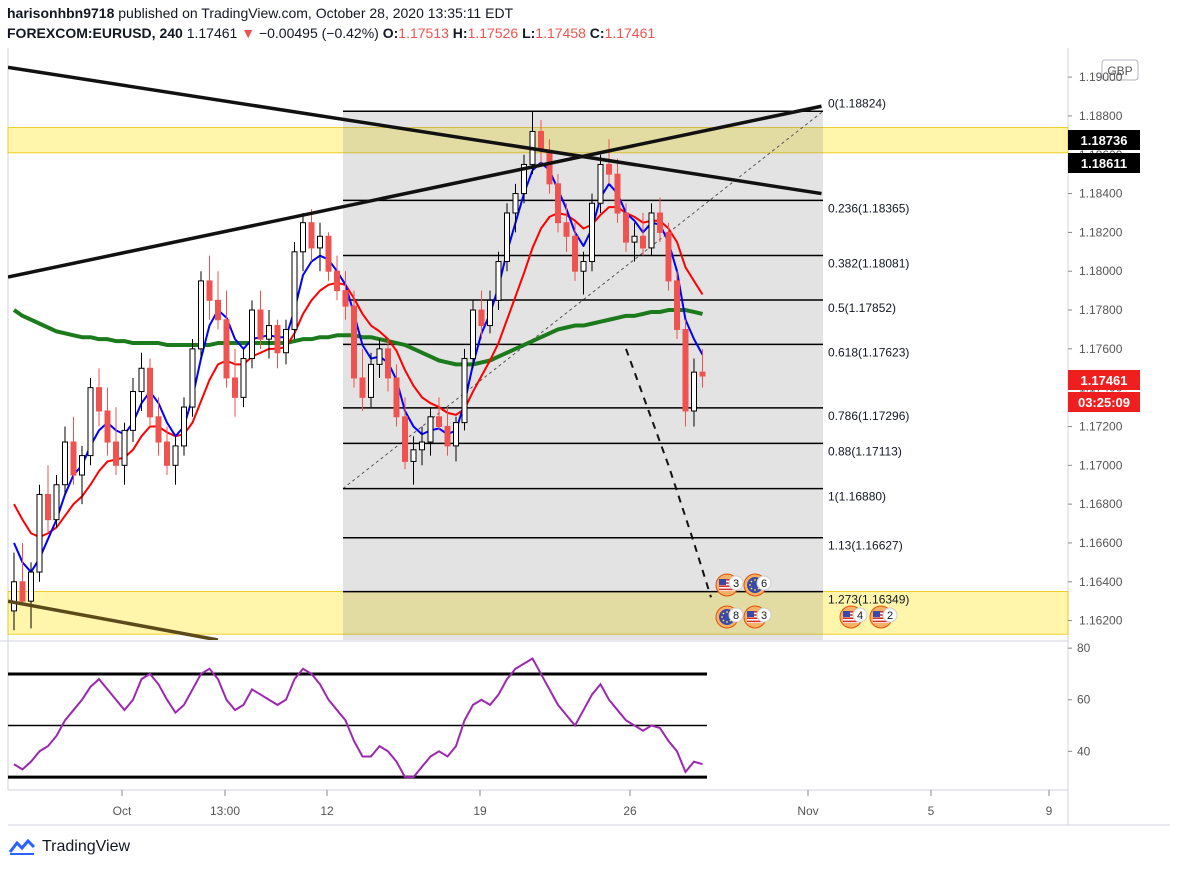 The height and width of the screenshot is (870, 1179). What do you see at coordinates (890, 616) in the screenshot?
I see `event-count: 2` at bounding box center [890, 616].